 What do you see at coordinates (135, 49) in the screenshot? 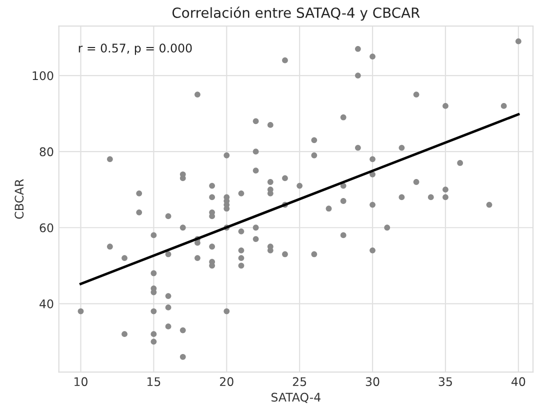
I see `annotation: r = 0.57, p = 0.000` at bounding box center [135, 49].